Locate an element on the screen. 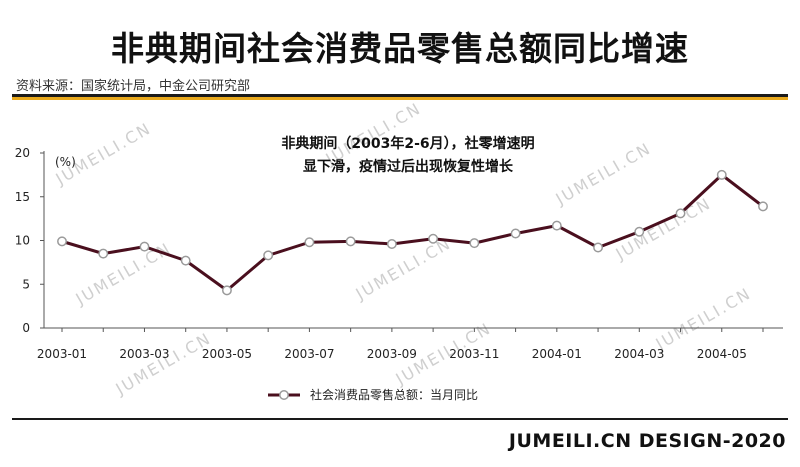 Image resolution: width=800 pixels, height=467 pixels. x-tick-label: 2004-05 is located at coordinates (722, 354).